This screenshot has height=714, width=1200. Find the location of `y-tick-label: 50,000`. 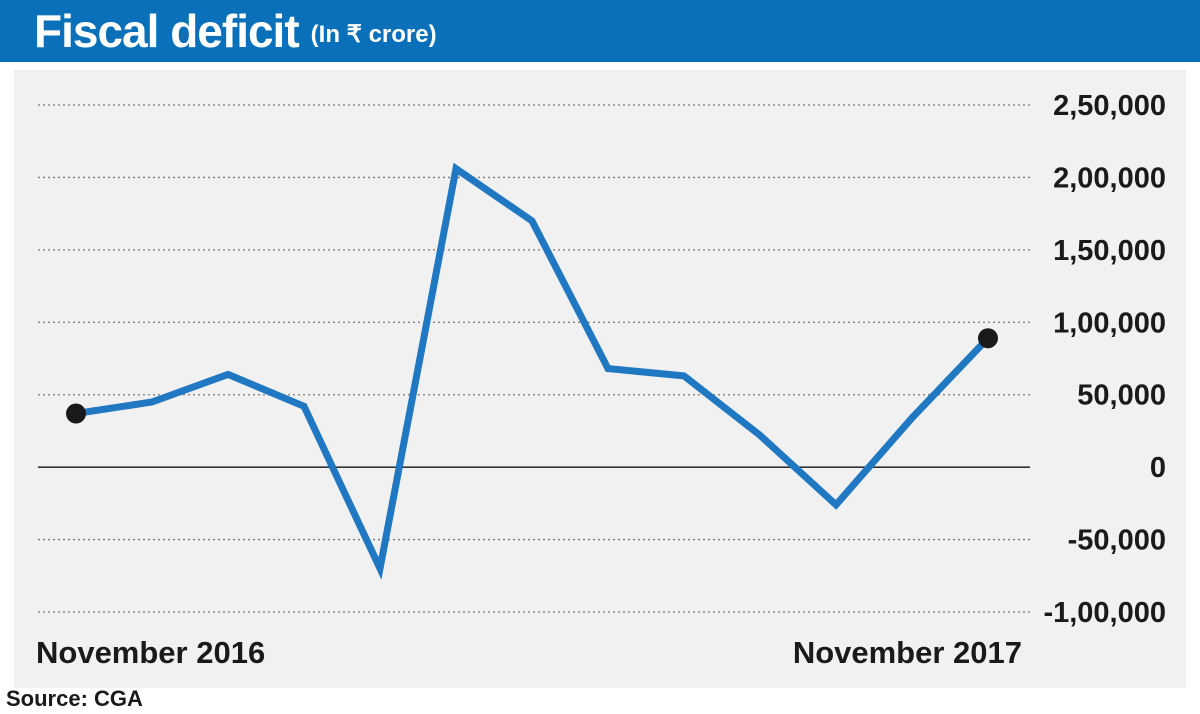

y-tick-label: 50,000 is located at coordinates (1121, 396).